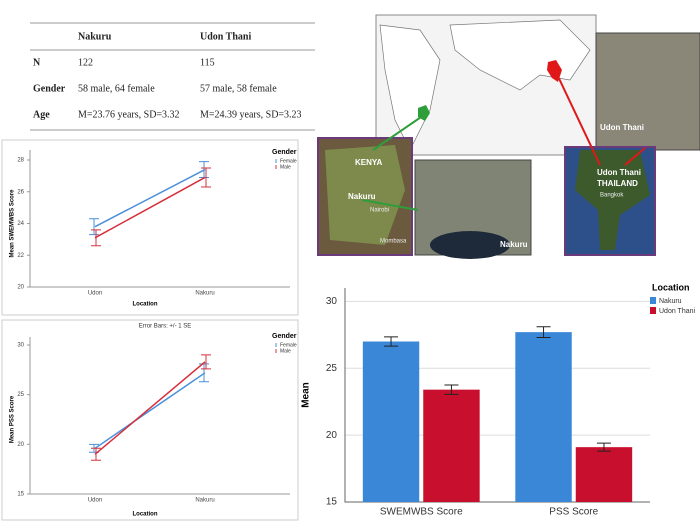 The height and width of the screenshot is (525, 700). What do you see at coordinates (670, 301) in the screenshot?
I see `legend-label: Nakuru` at bounding box center [670, 301].